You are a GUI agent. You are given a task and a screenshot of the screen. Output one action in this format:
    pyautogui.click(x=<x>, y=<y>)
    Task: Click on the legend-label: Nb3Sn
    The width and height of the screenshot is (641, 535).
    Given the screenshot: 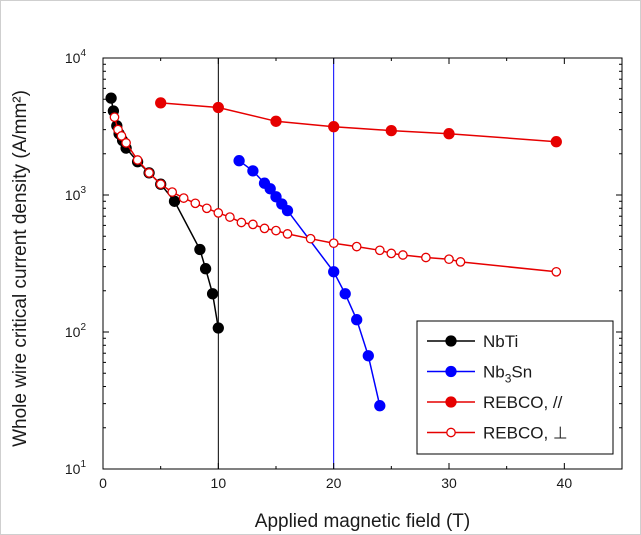 What is the action you would take?
    pyautogui.click(x=507, y=374)
    